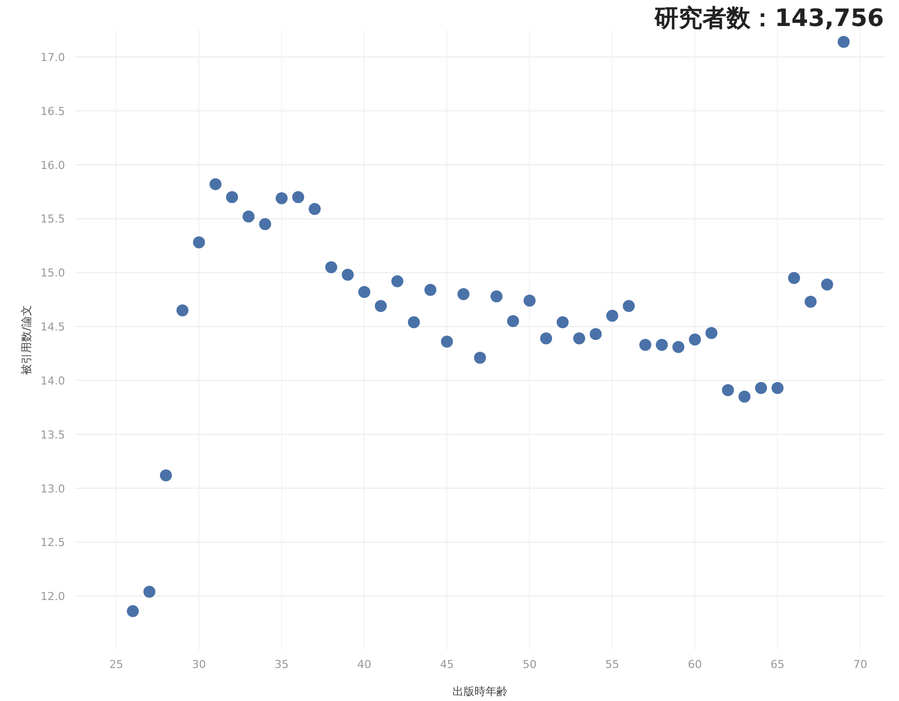 This screenshot has height=701, width=899. I want to click on y-tick-label: 12.0, so click(52, 597).